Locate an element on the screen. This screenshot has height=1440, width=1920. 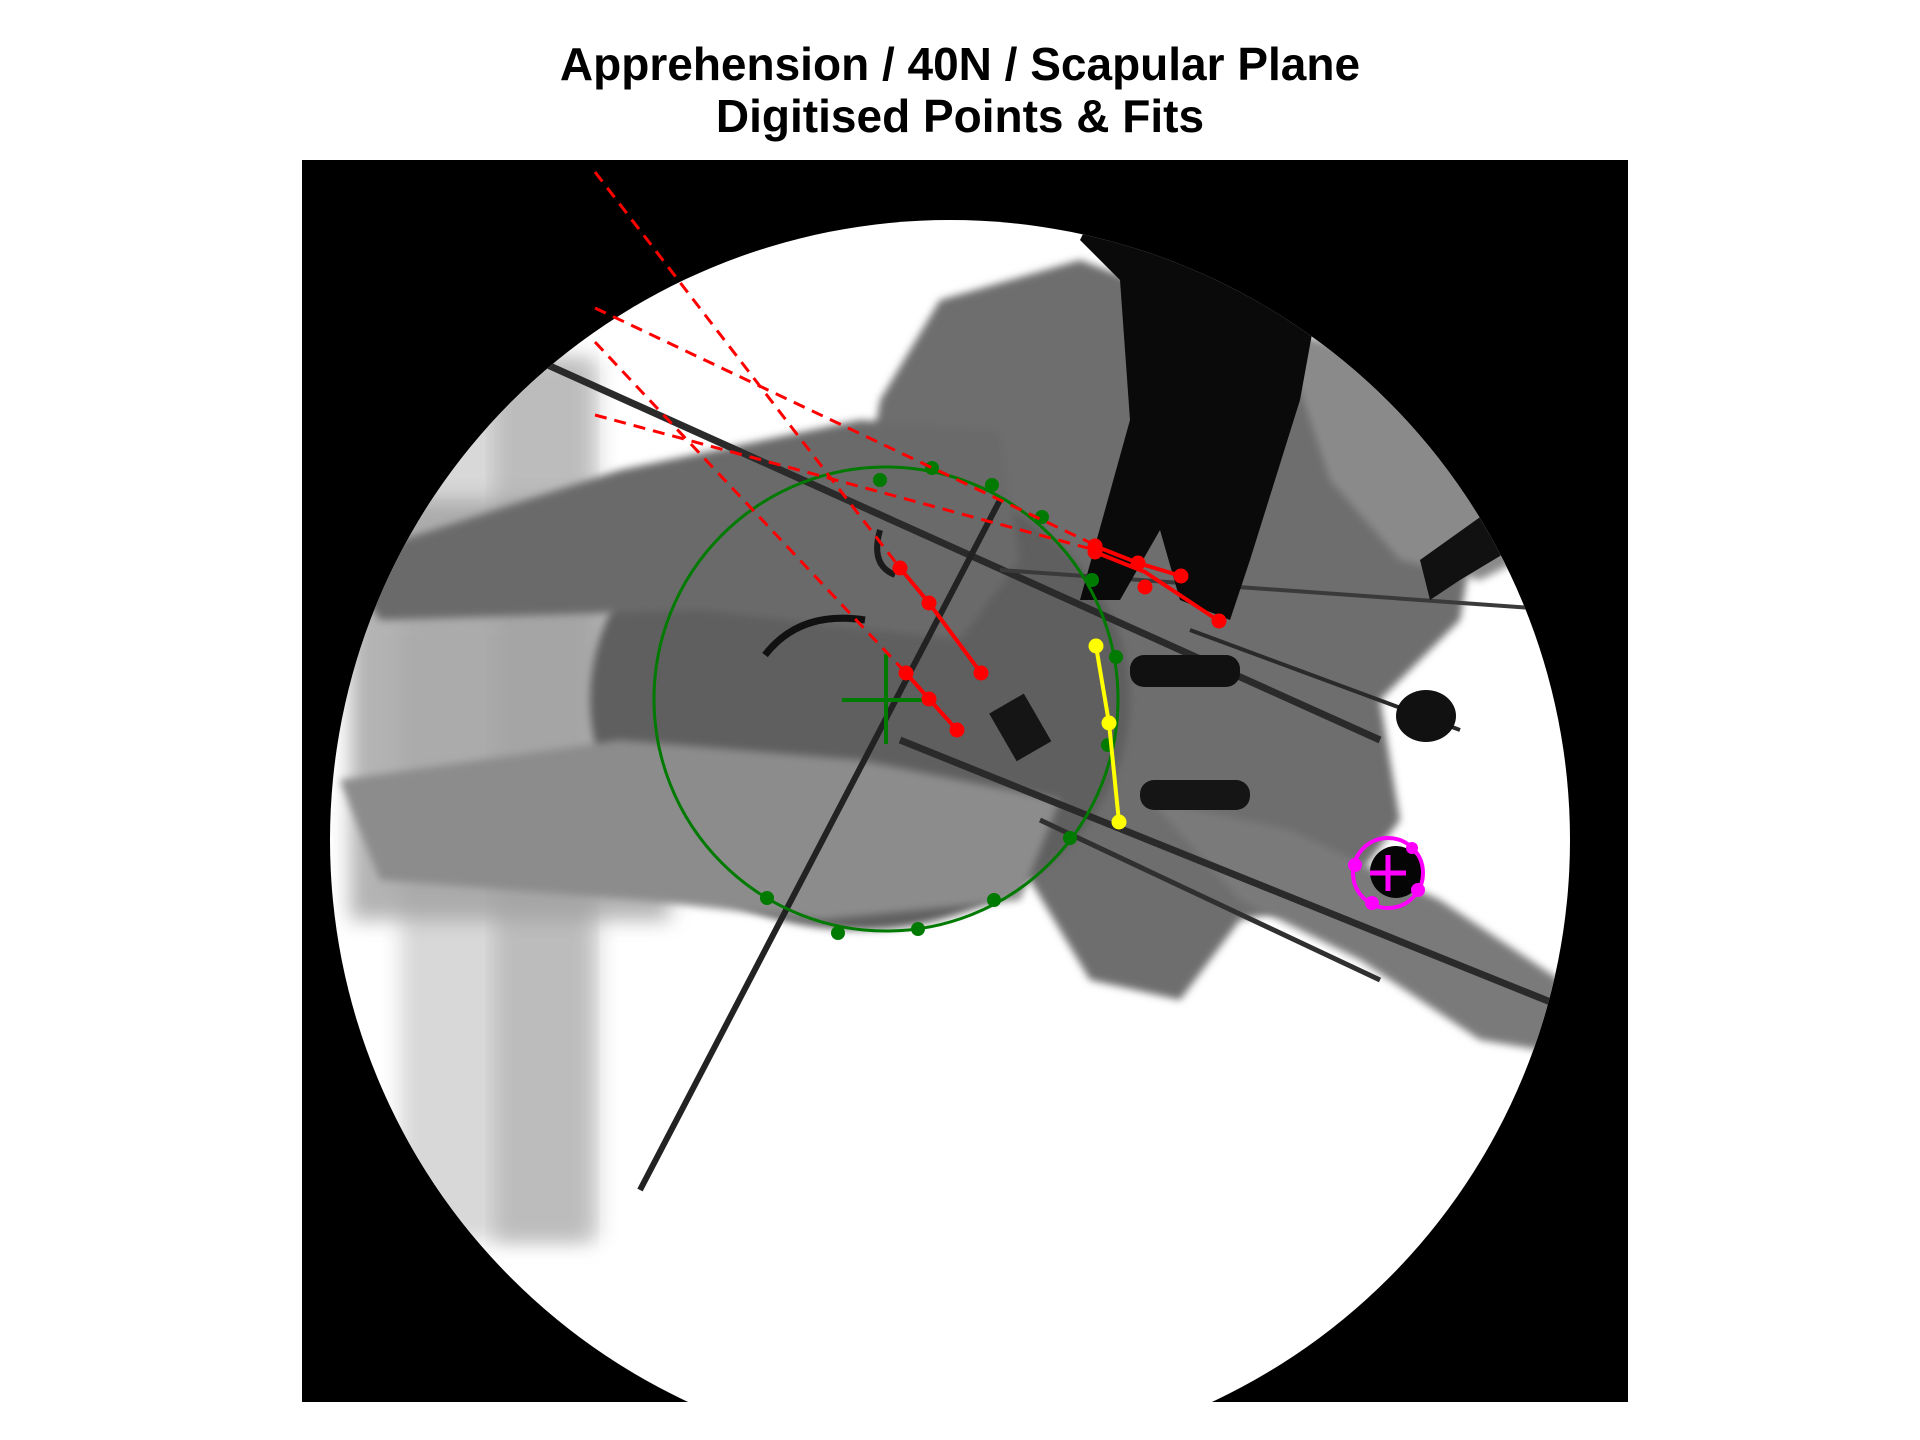
humerus-shaft-shadow is located at coordinates (680, 530).